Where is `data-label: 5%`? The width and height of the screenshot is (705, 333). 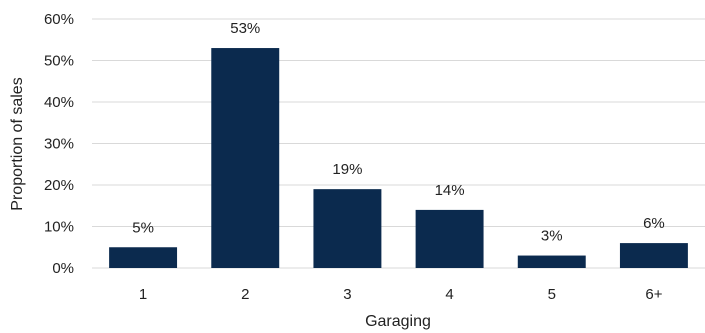 data-label: 5% is located at coordinates (143, 227).